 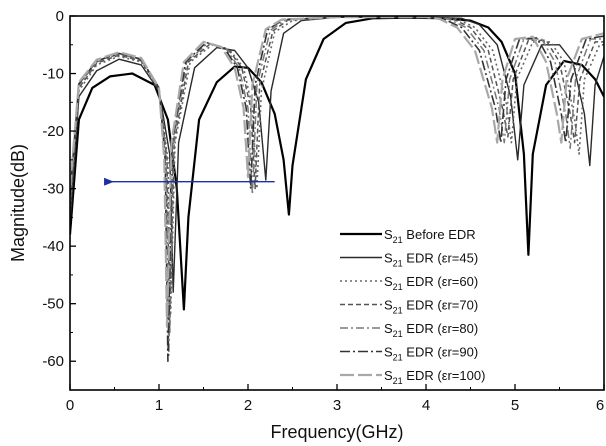 What do you see at coordinates (53, 131) in the screenshot?
I see `y-tick-label: -20` at bounding box center [53, 131].